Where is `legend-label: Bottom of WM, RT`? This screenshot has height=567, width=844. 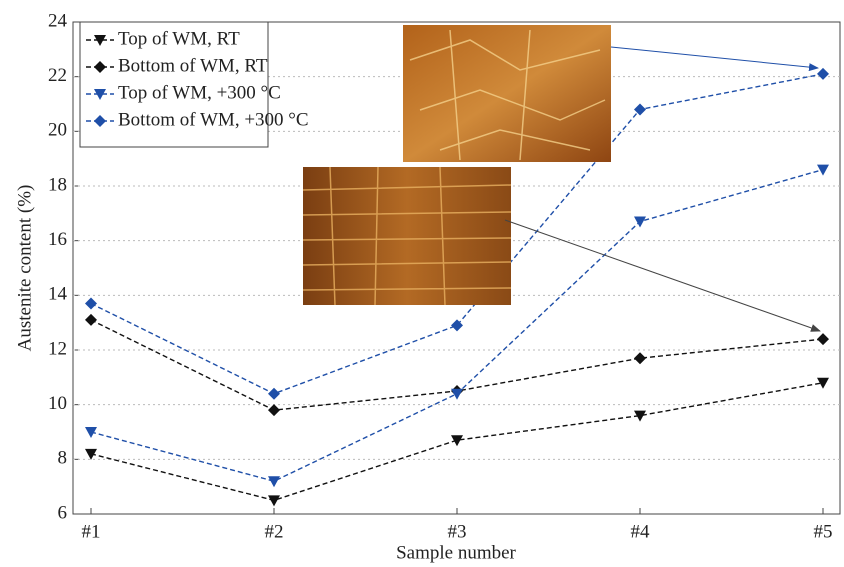
legend-label: Bottom of WM, RT is located at coordinates (193, 65).